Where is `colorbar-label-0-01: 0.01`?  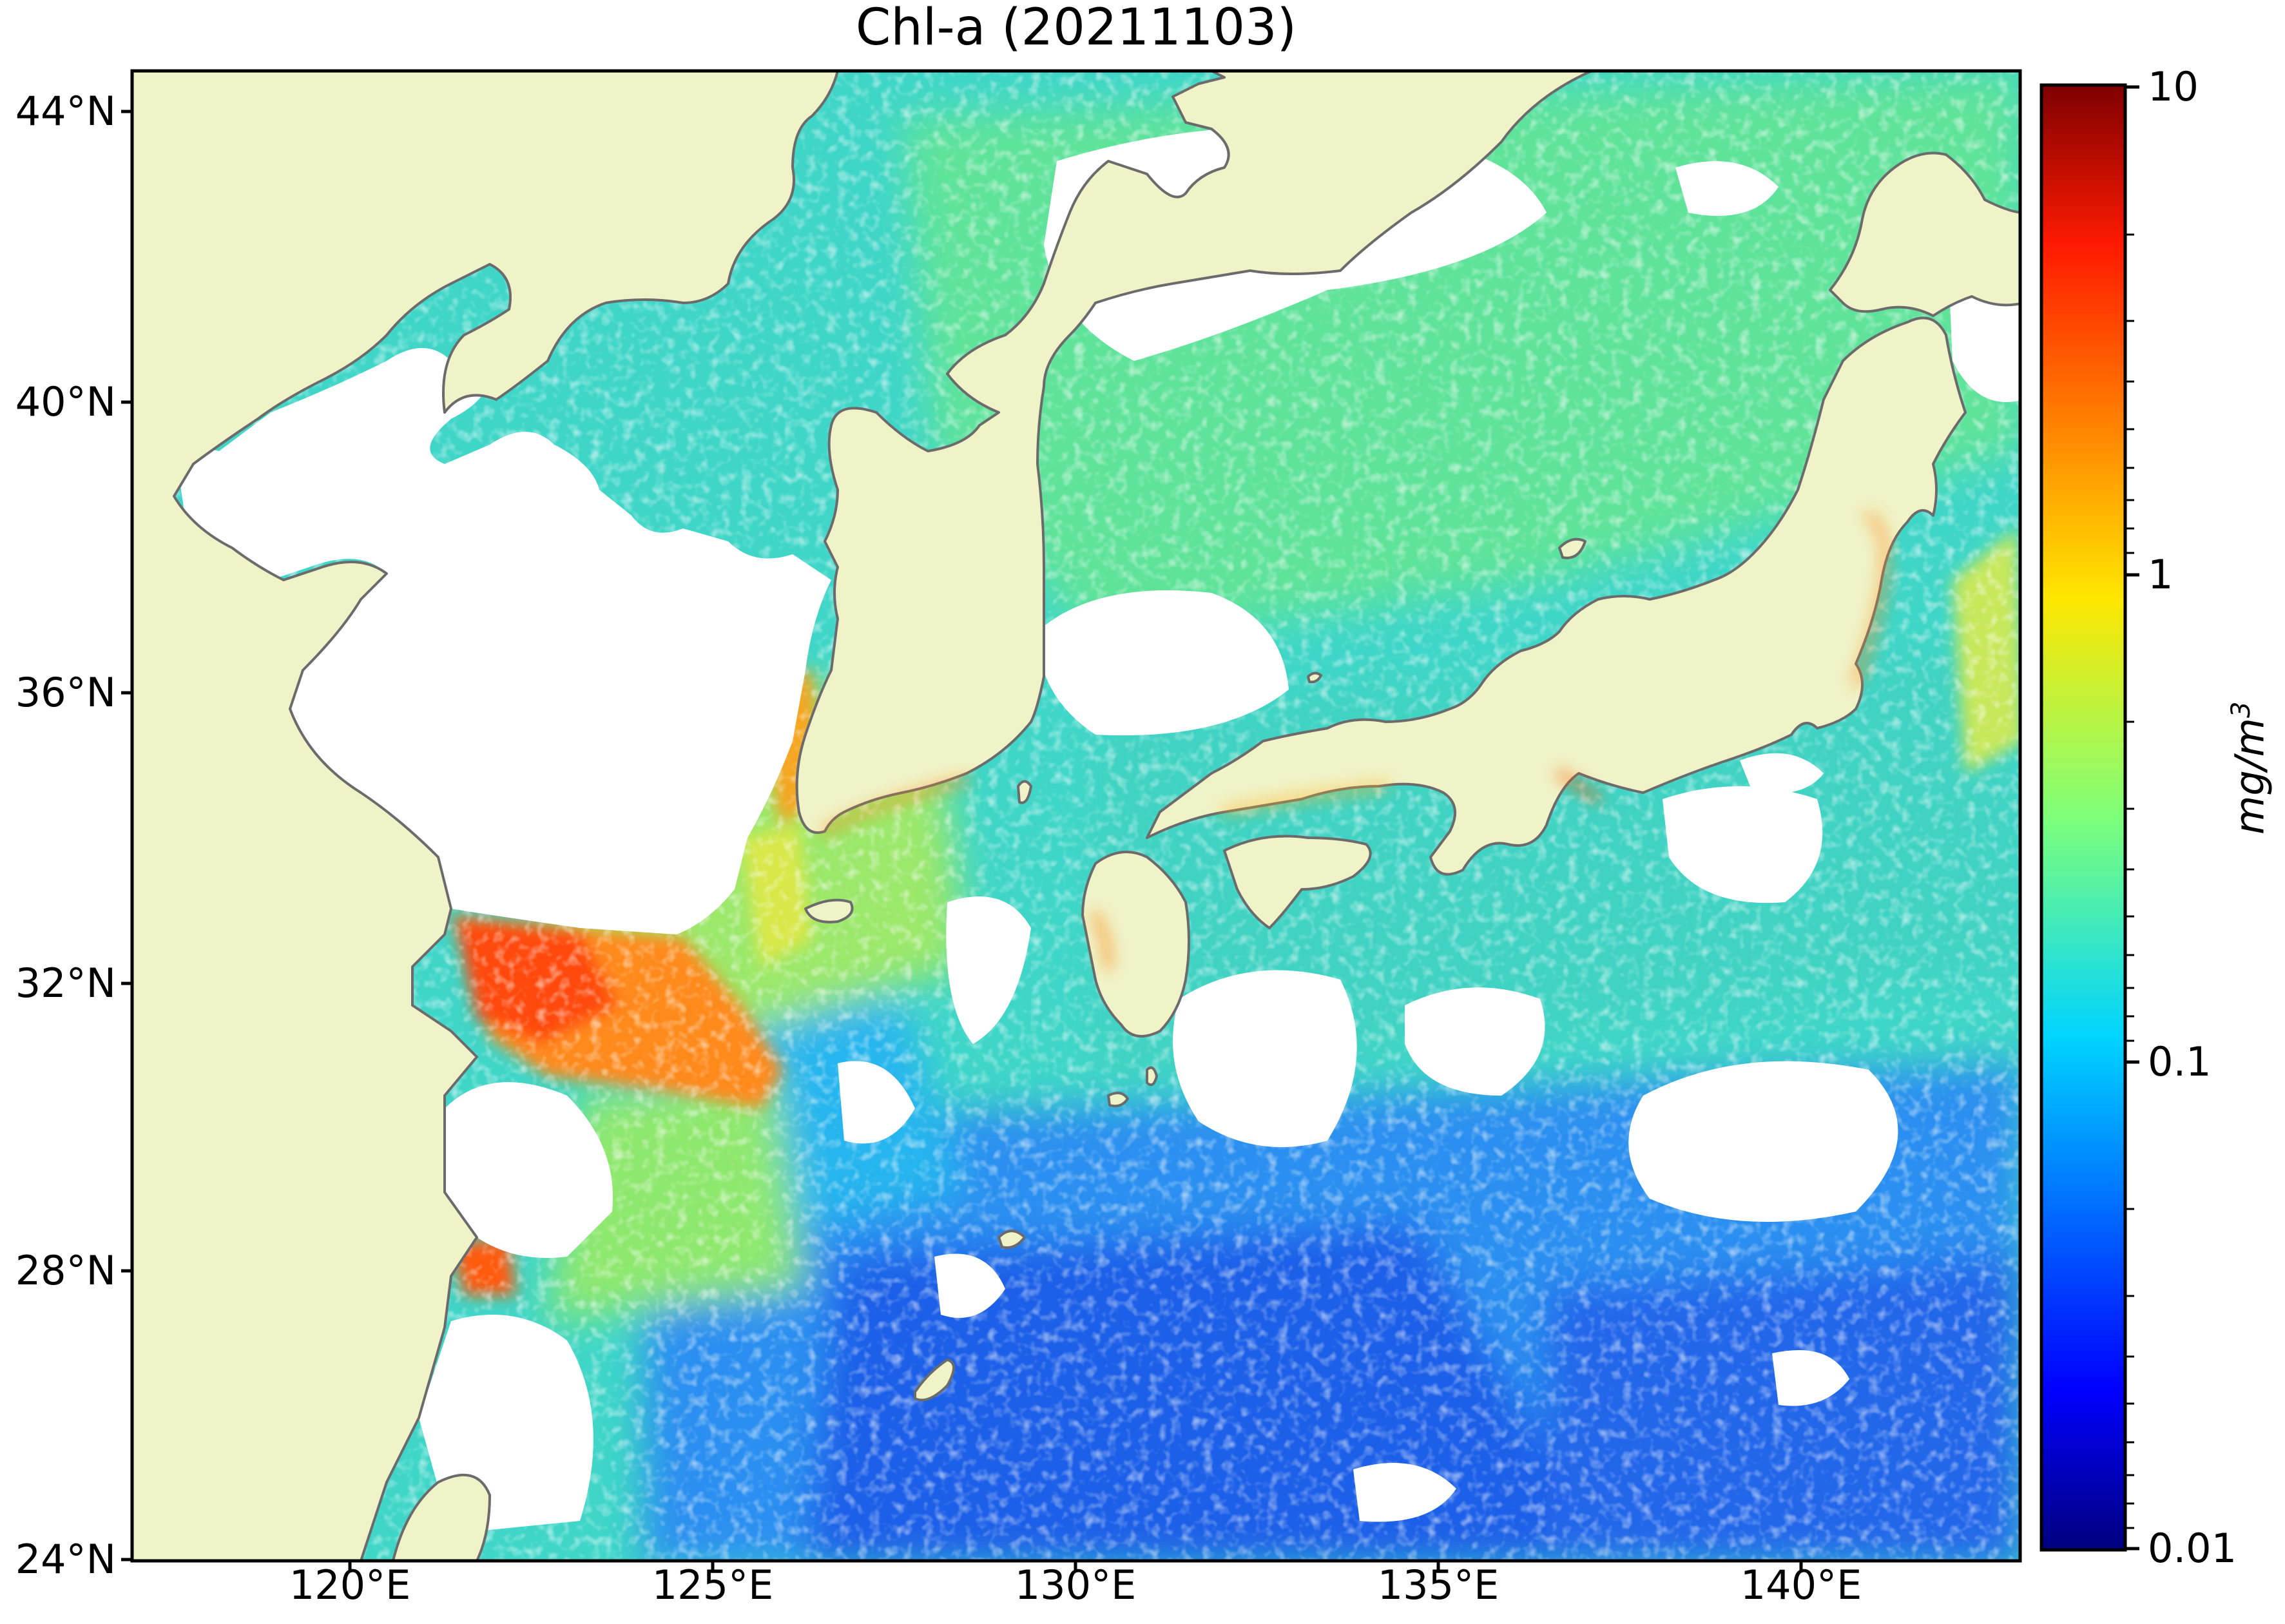
colorbar-label-0-01: 0.01 is located at coordinates (2192, 1549).